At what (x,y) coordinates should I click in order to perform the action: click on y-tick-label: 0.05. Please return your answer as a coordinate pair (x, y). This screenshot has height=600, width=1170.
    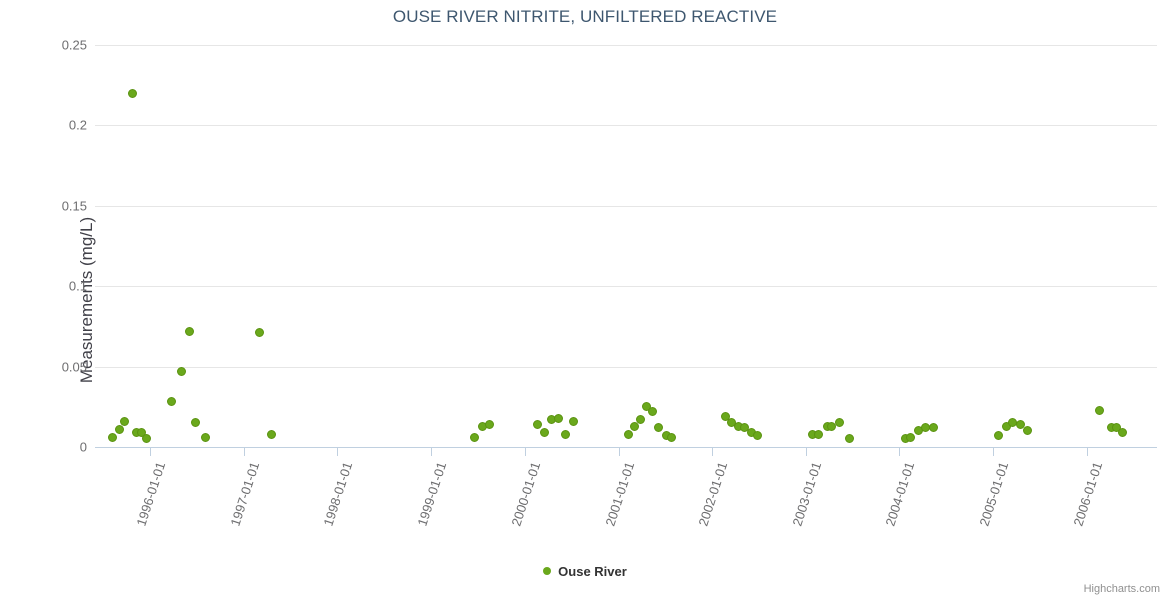
    Looking at the image, I should click on (74, 367).